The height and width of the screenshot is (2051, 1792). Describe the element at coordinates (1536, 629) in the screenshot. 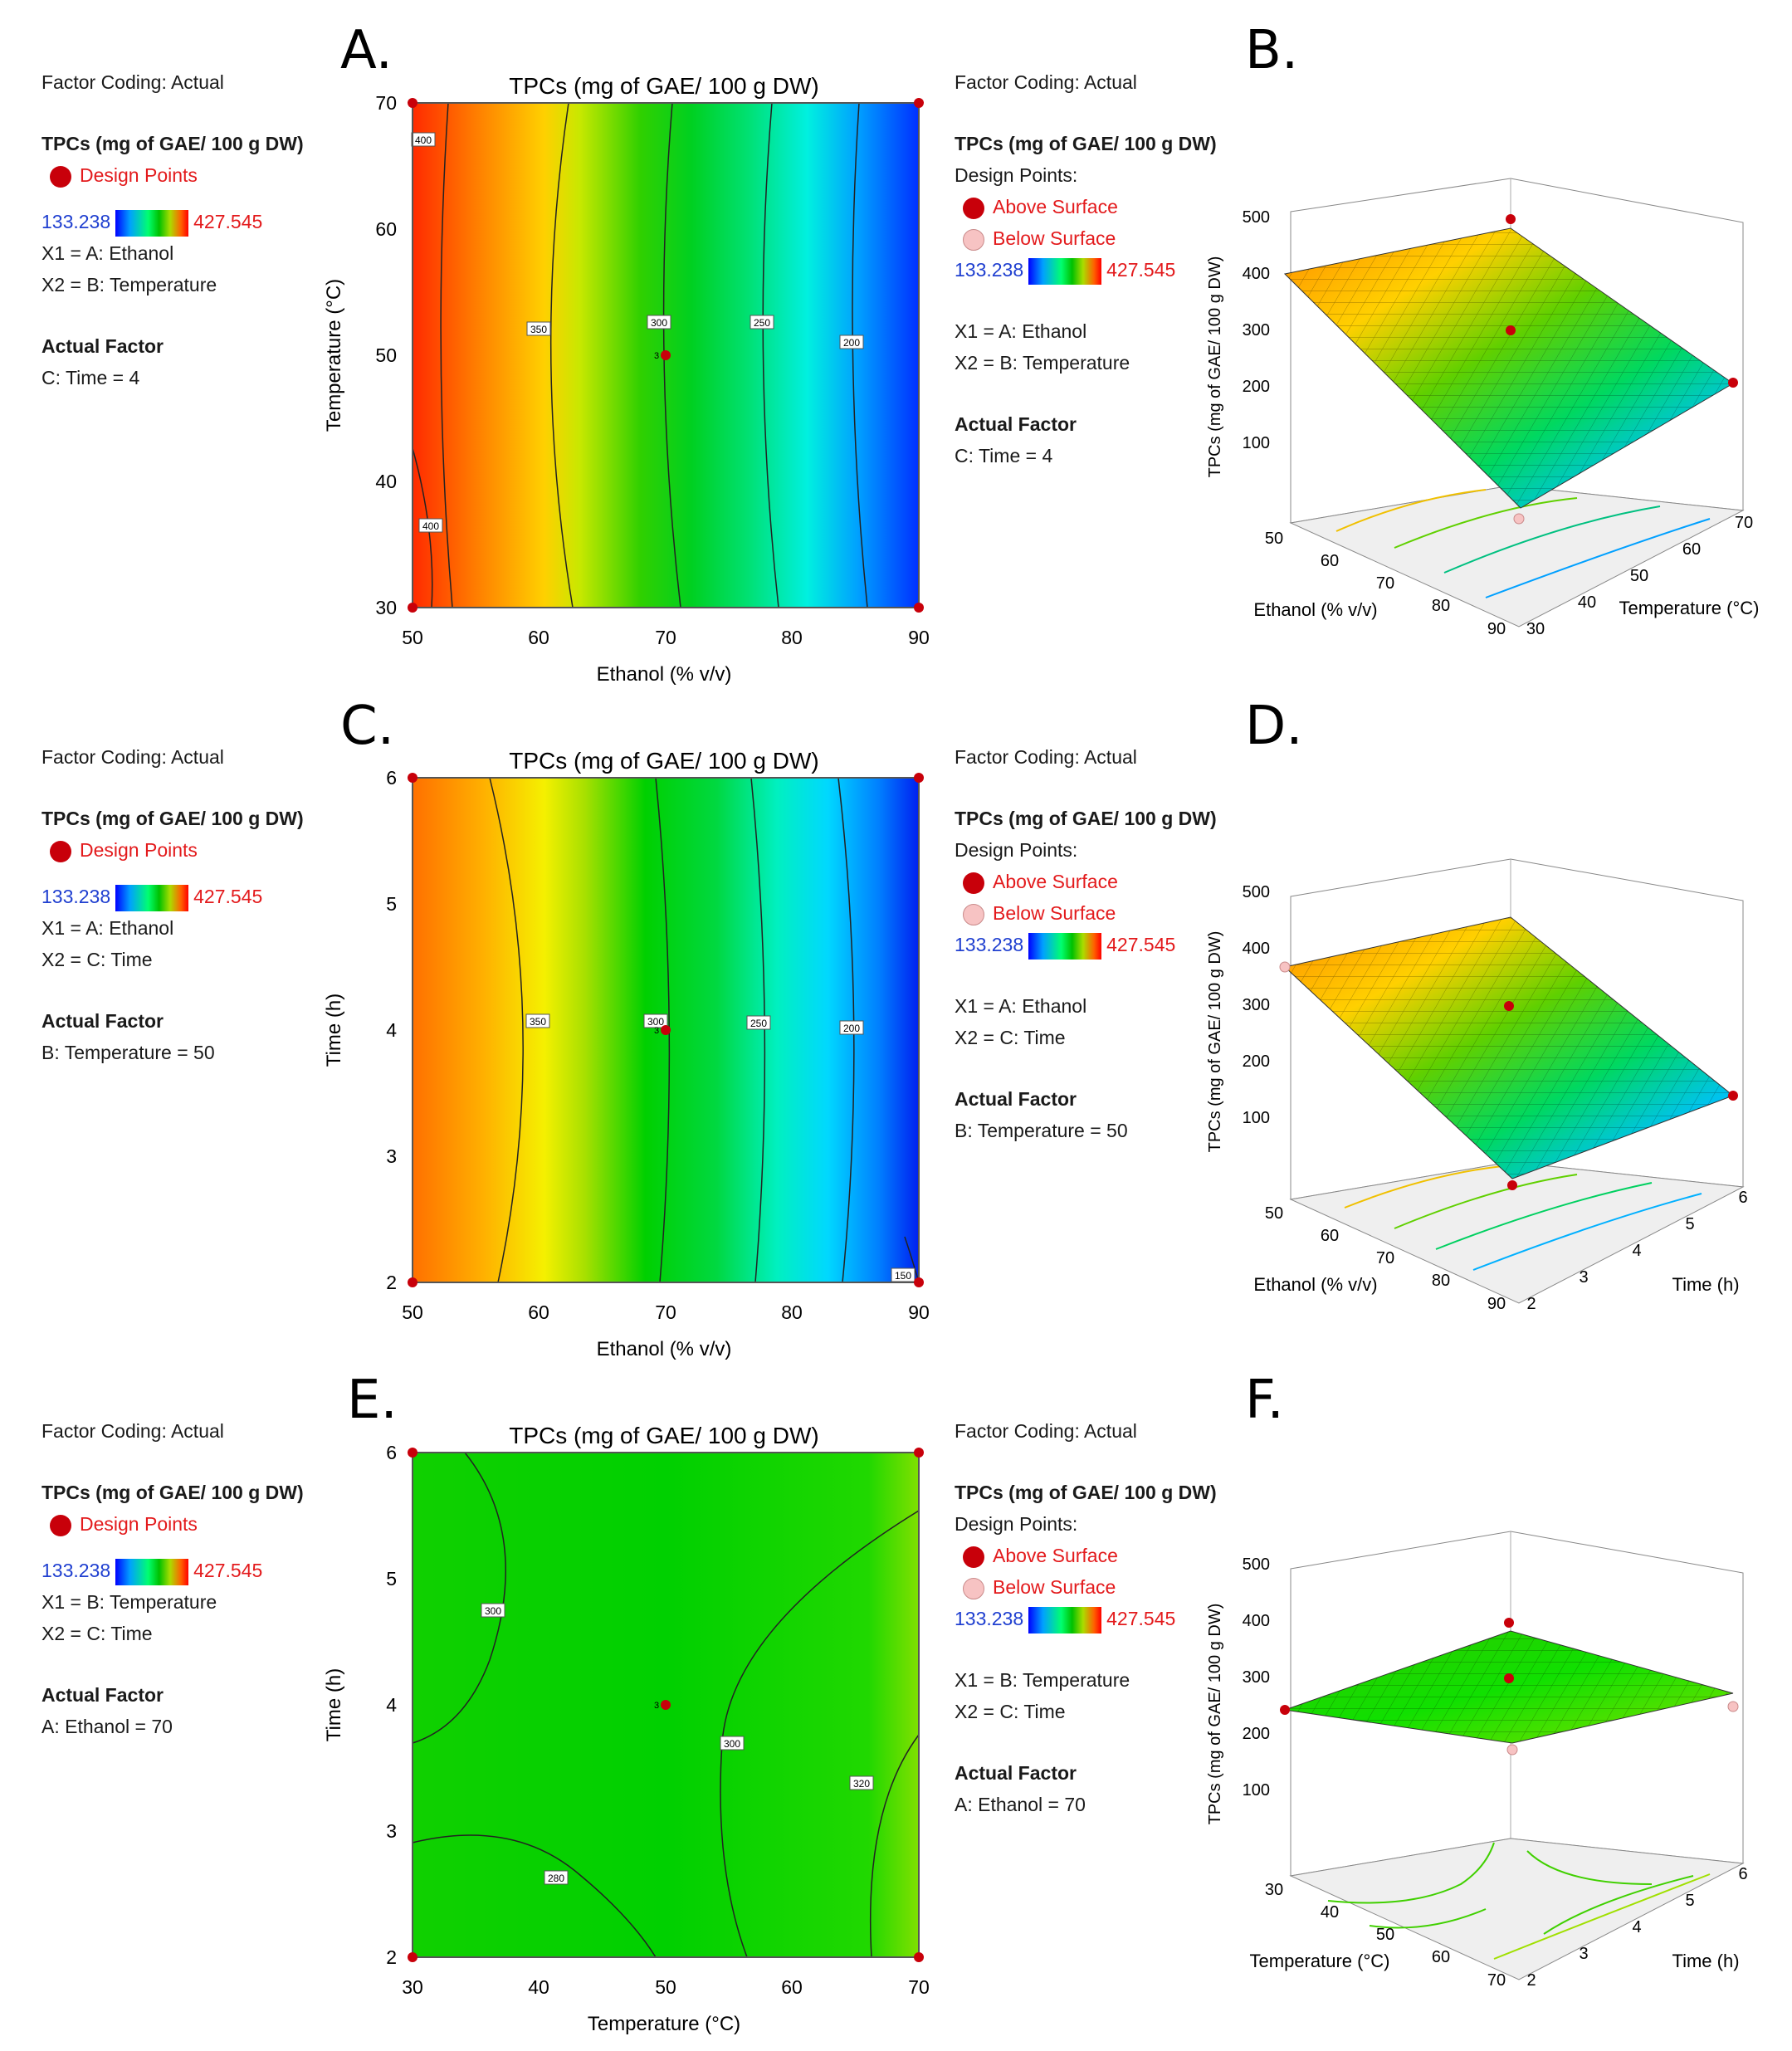

I see `y-tick: 30` at that location.